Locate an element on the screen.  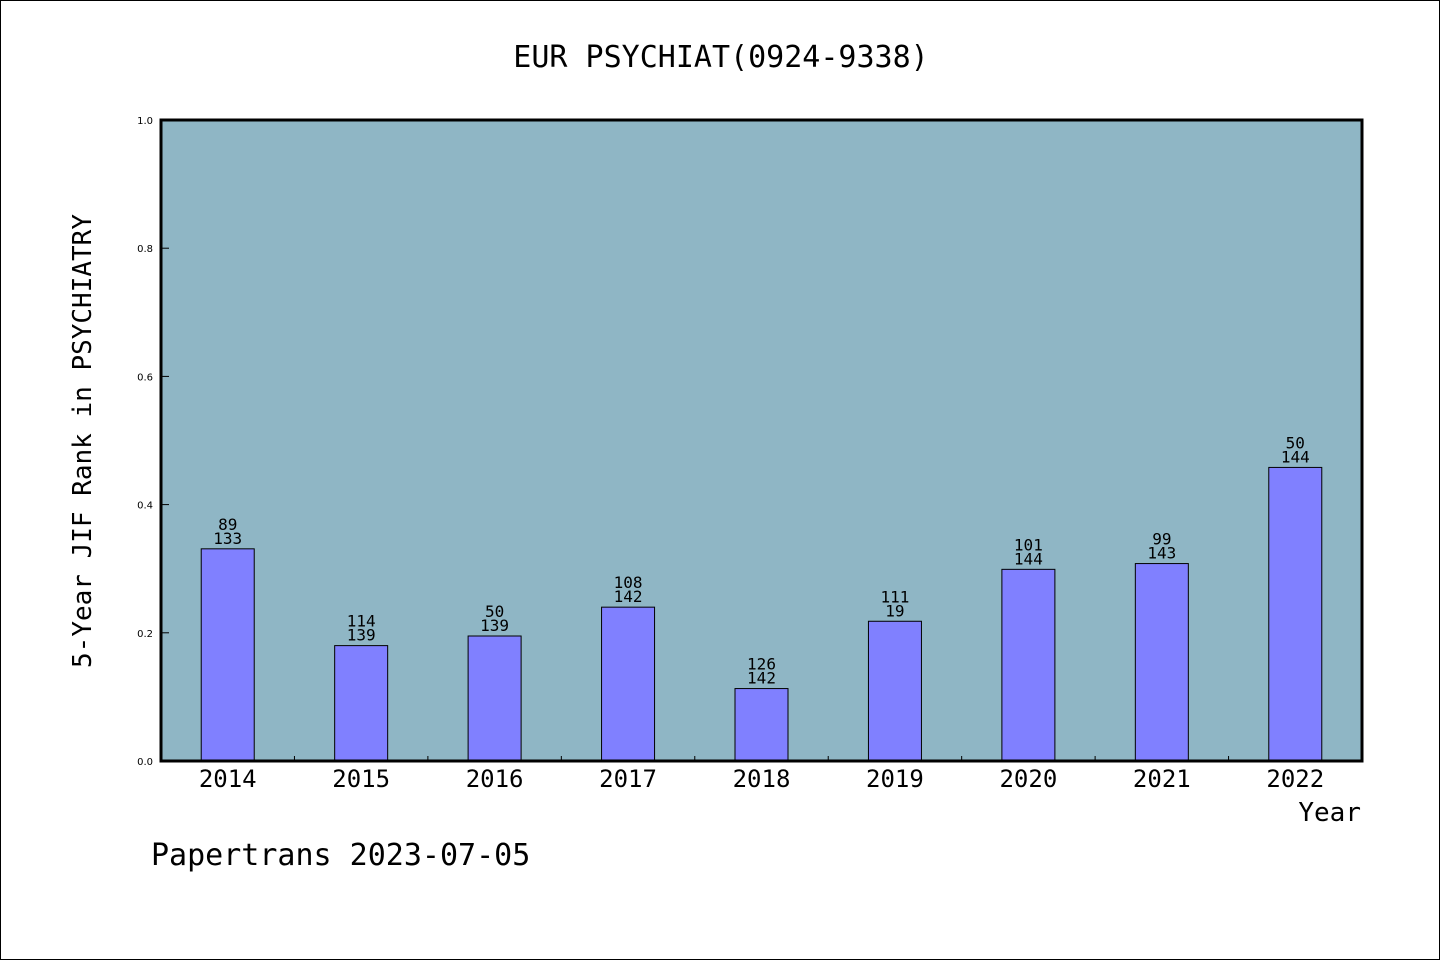
bar-2016 is located at coordinates (494, 698).